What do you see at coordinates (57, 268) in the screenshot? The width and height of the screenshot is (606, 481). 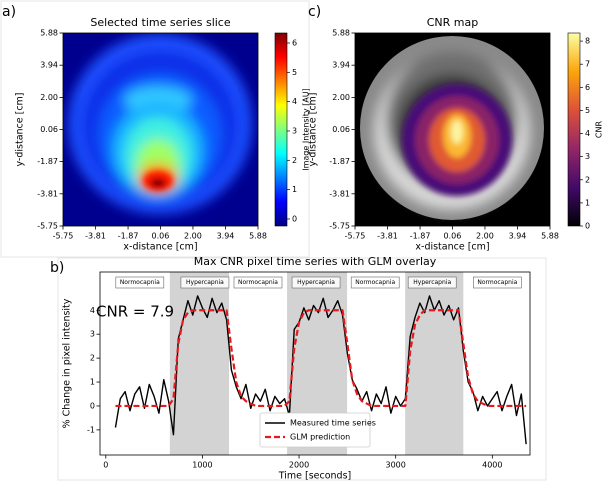 I see `panel-label: b)` at bounding box center [57, 268].